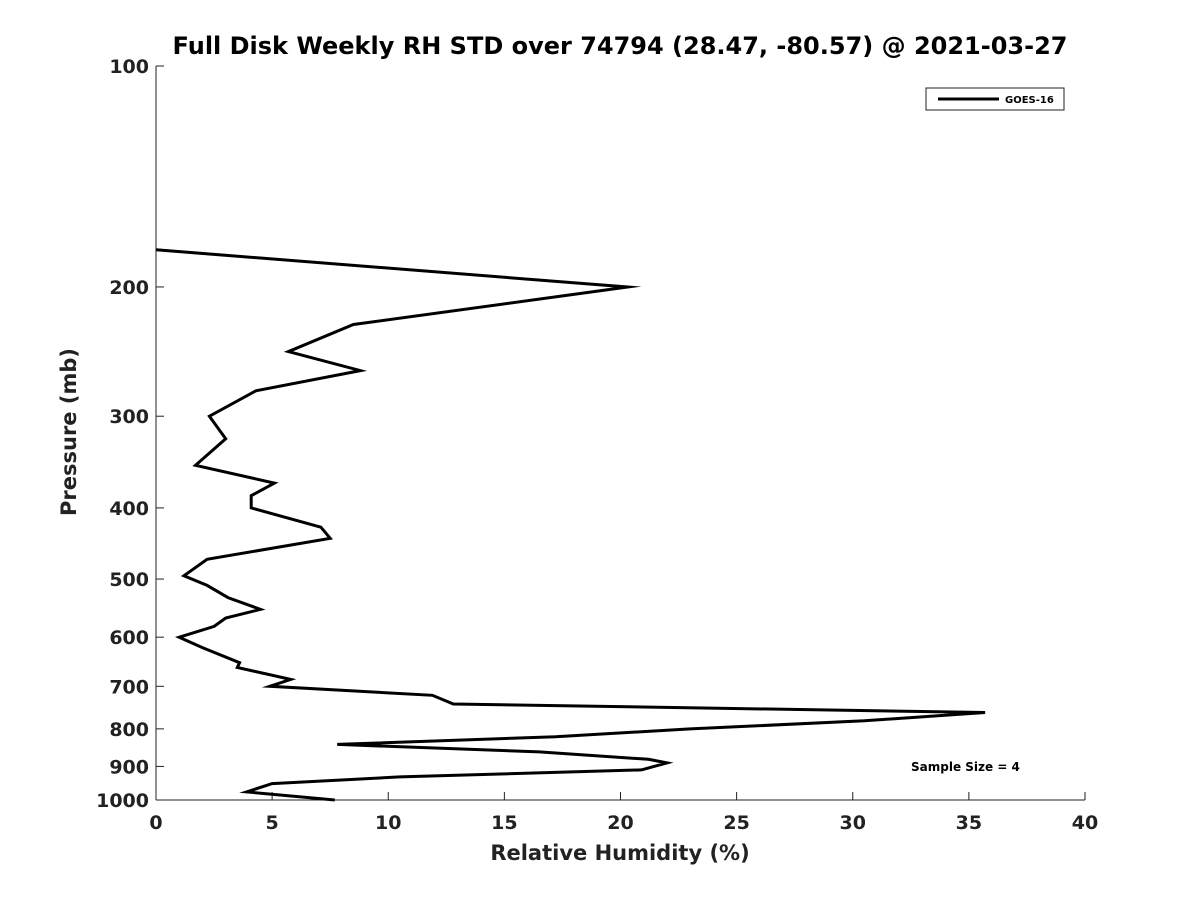  I want to click on y-tick-label: 700, so click(129, 687).